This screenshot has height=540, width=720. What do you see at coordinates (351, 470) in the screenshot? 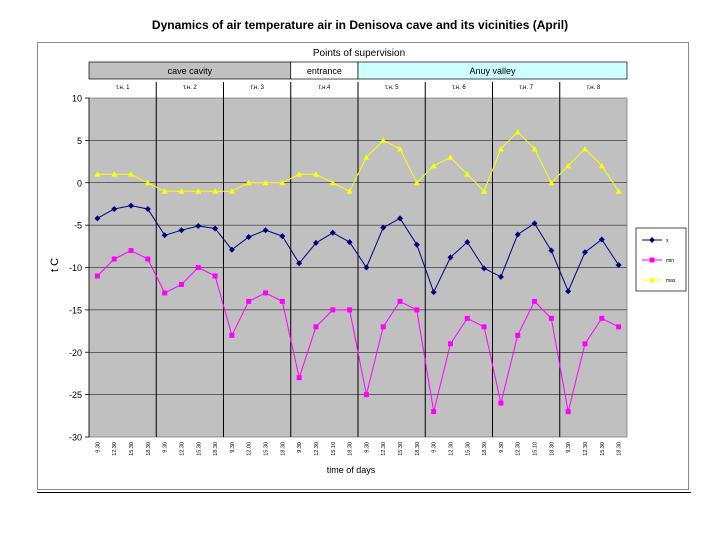
I see `x-axis-title: time of days` at bounding box center [351, 470].